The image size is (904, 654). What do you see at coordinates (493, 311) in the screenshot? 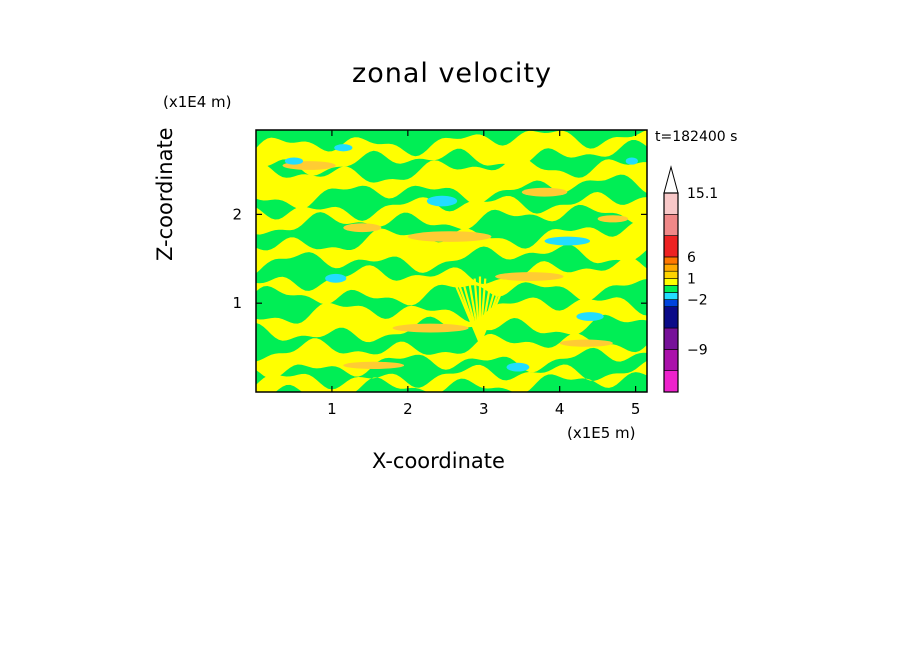
I see `plume-stroke` at bounding box center [493, 311].